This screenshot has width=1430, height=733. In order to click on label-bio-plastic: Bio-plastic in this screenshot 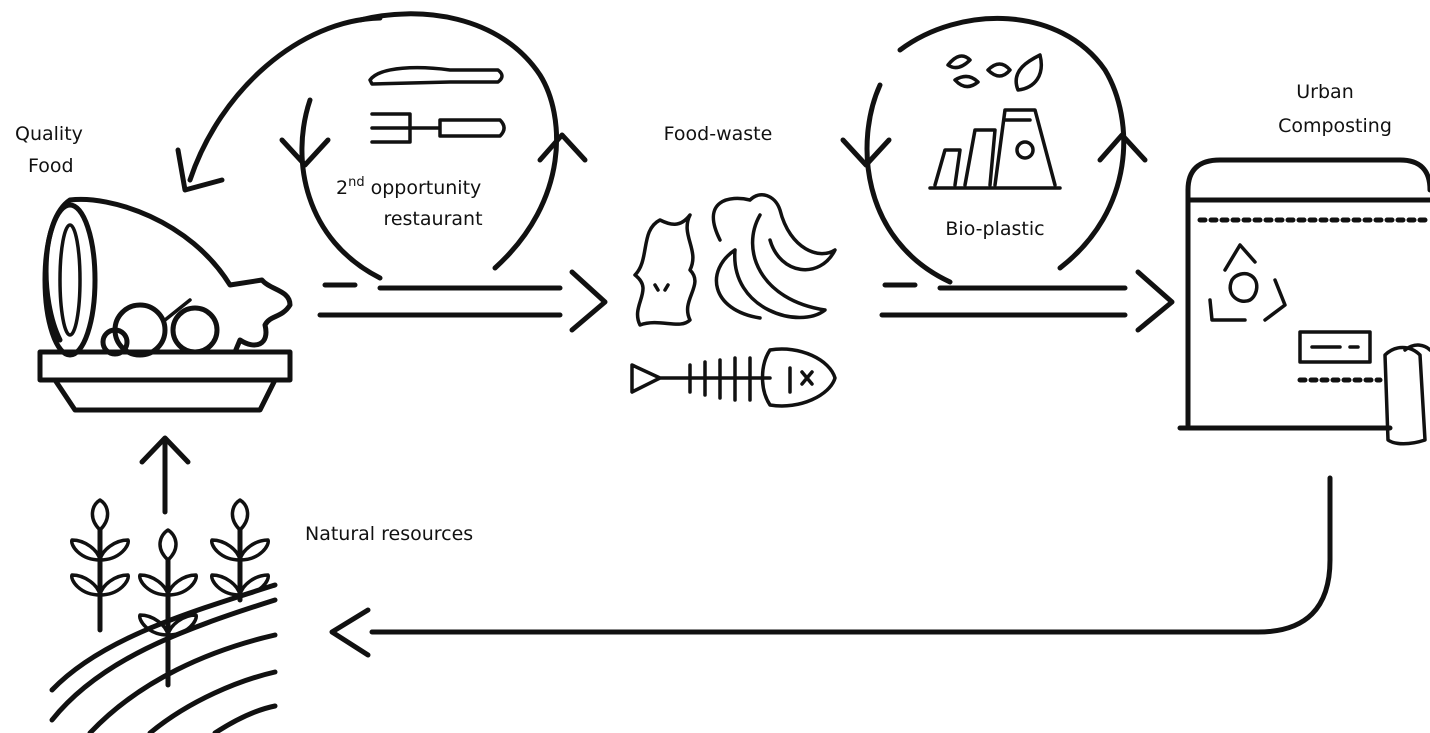, I will do `click(994, 229)`.